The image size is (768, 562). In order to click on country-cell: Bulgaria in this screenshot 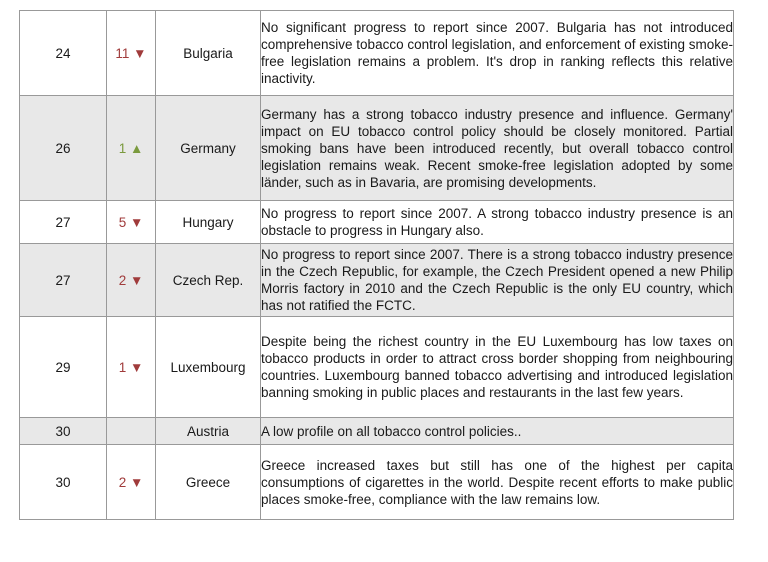, I will do `click(208, 53)`.